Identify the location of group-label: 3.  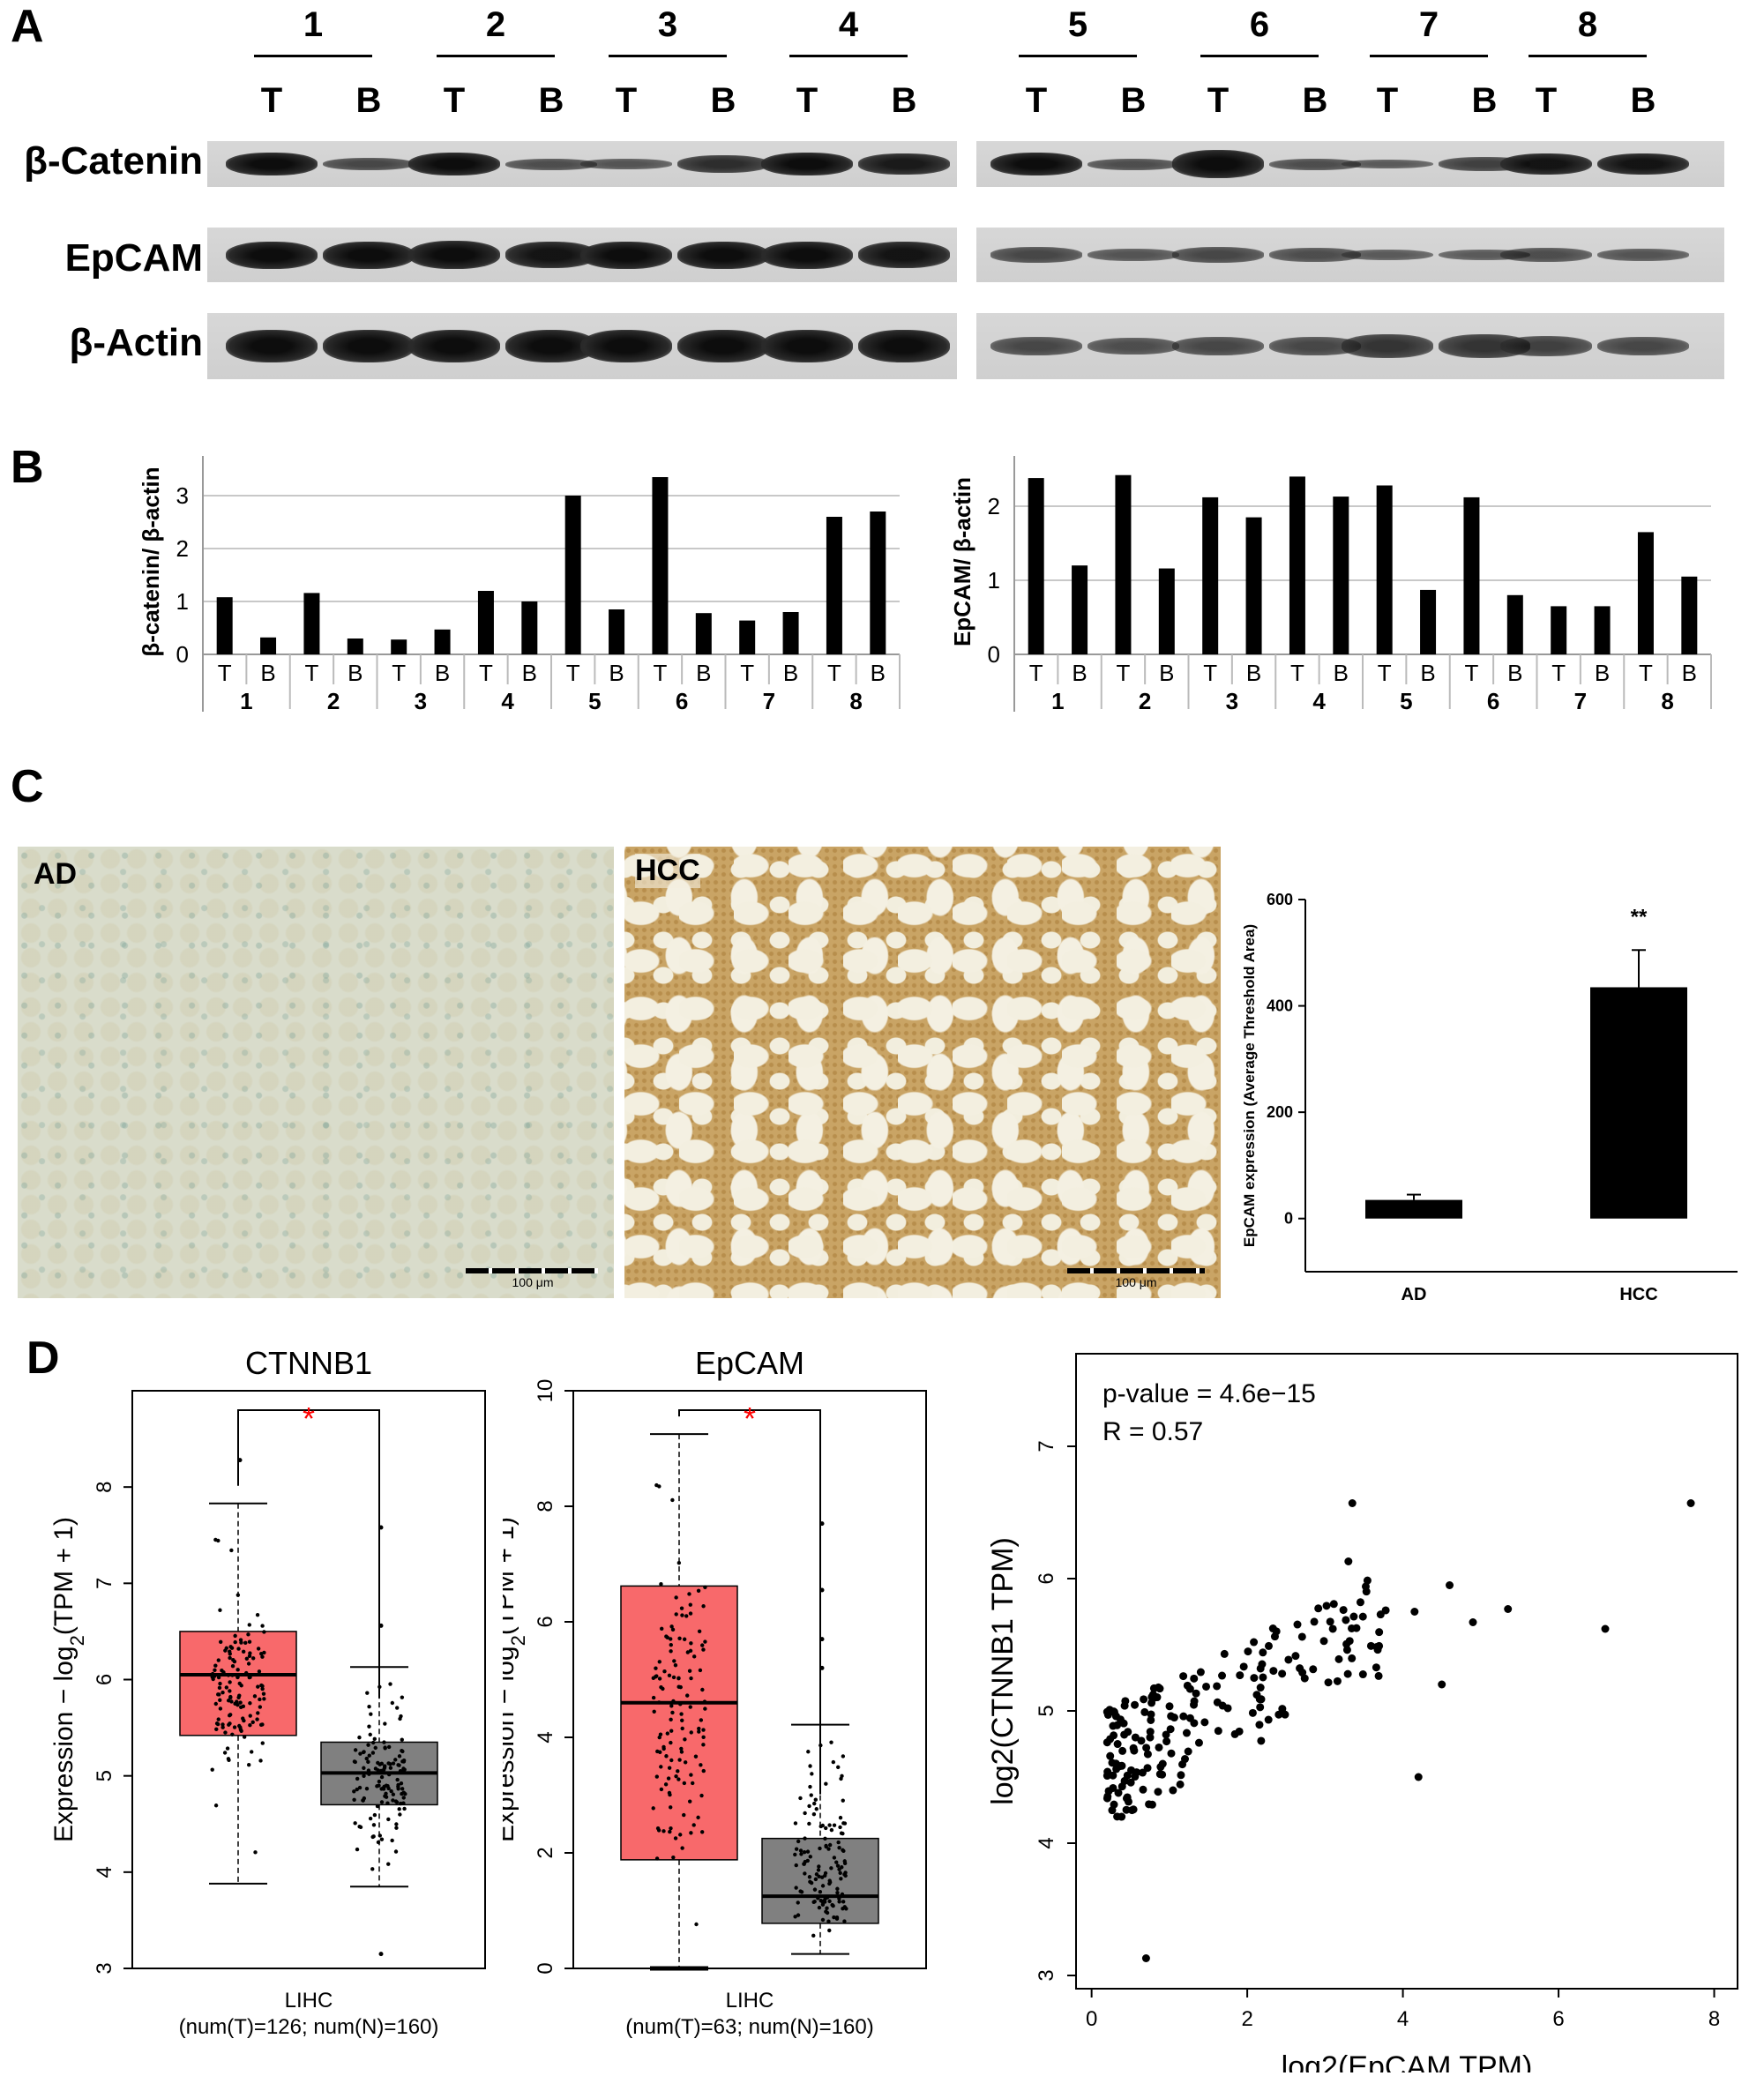
(421, 701).